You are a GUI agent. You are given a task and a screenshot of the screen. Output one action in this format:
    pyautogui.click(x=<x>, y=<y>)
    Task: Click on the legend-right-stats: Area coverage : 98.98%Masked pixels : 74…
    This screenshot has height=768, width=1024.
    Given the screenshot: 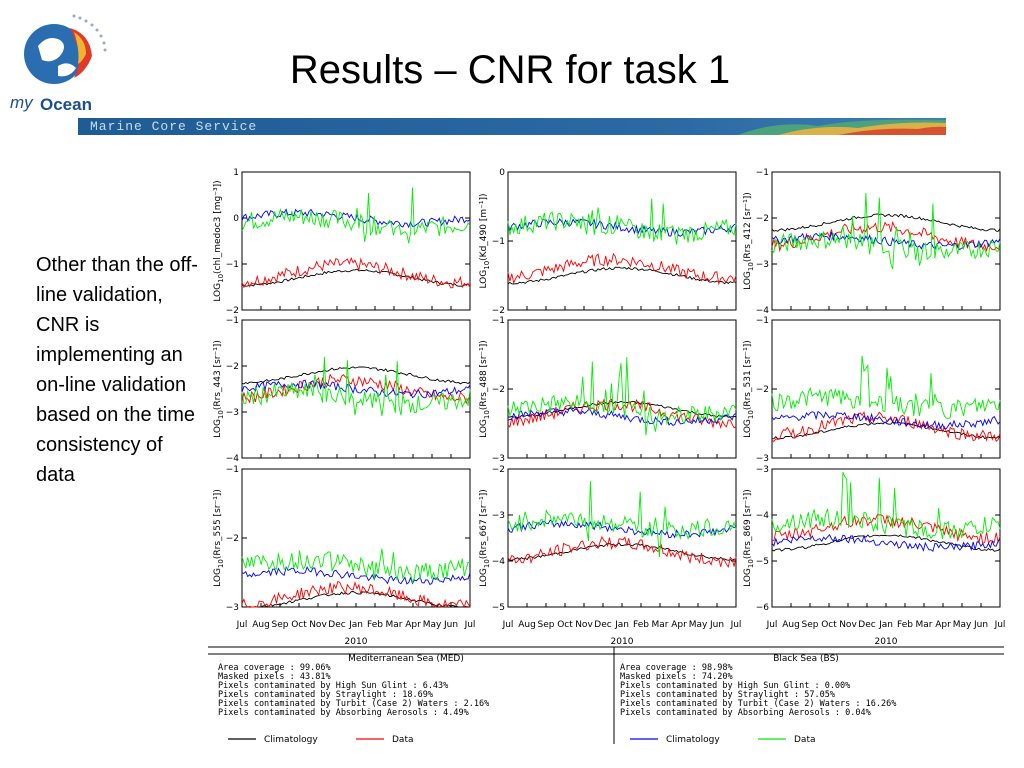 What is the action you would take?
    pyautogui.click(x=758, y=690)
    